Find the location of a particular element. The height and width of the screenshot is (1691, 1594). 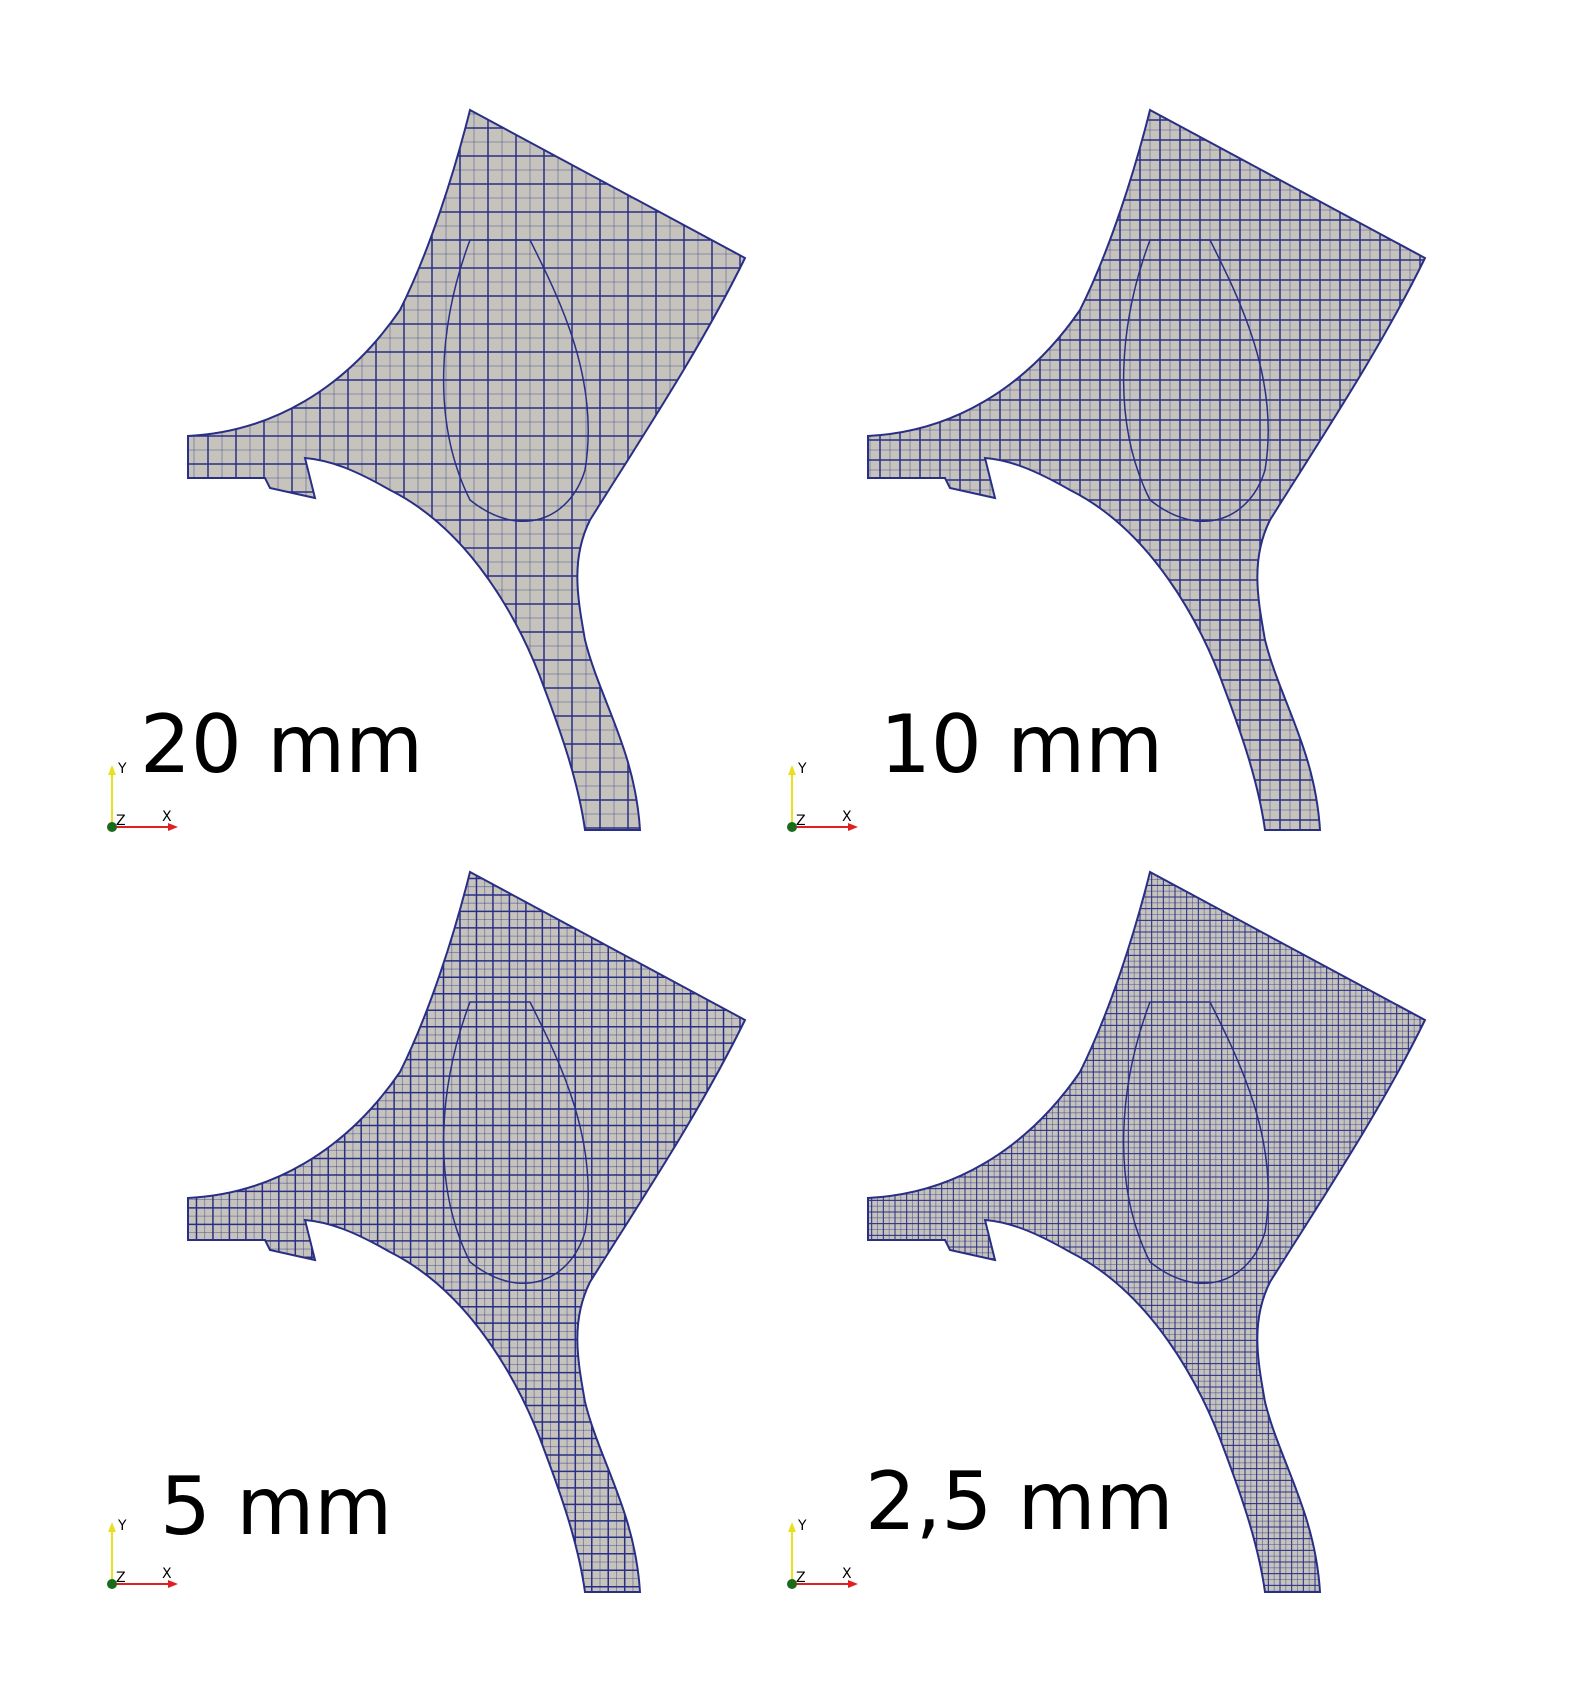

panel-label: 2,5 mm is located at coordinates (1019, 1501).